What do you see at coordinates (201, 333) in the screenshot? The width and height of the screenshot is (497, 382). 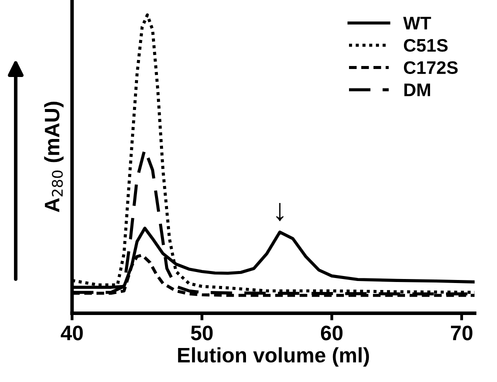 I see `x-tick-label: 50` at bounding box center [201, 333].